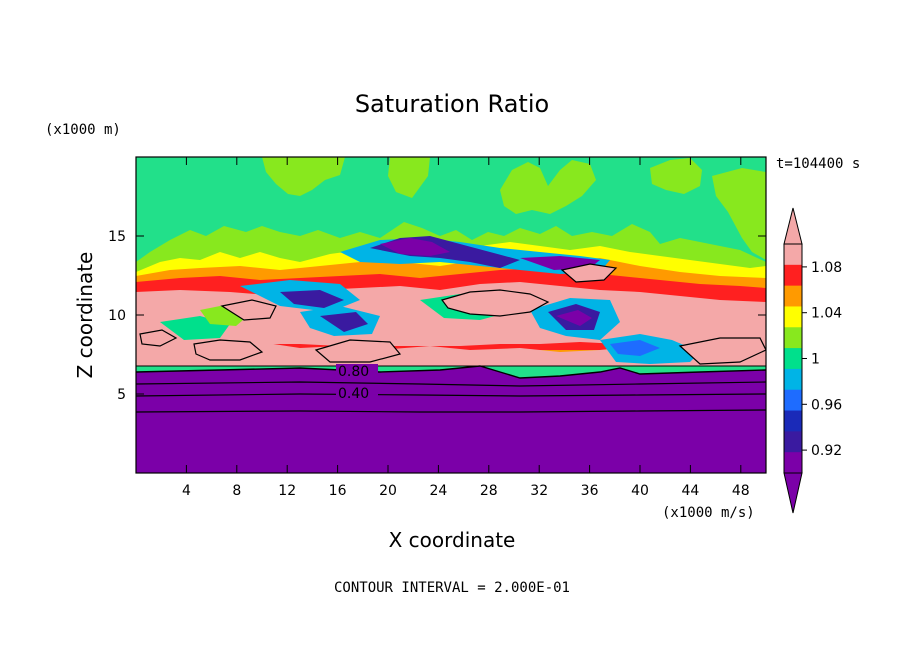 The width and height of the screenshot is (904, 654). I want to click on x-tick-label: 24, so click(438, 491).